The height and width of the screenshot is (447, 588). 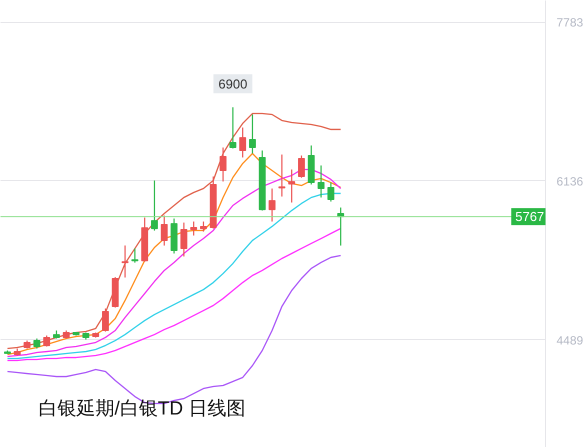 I want to click on y-tick-label: 4489, so click(x=570, y=340).